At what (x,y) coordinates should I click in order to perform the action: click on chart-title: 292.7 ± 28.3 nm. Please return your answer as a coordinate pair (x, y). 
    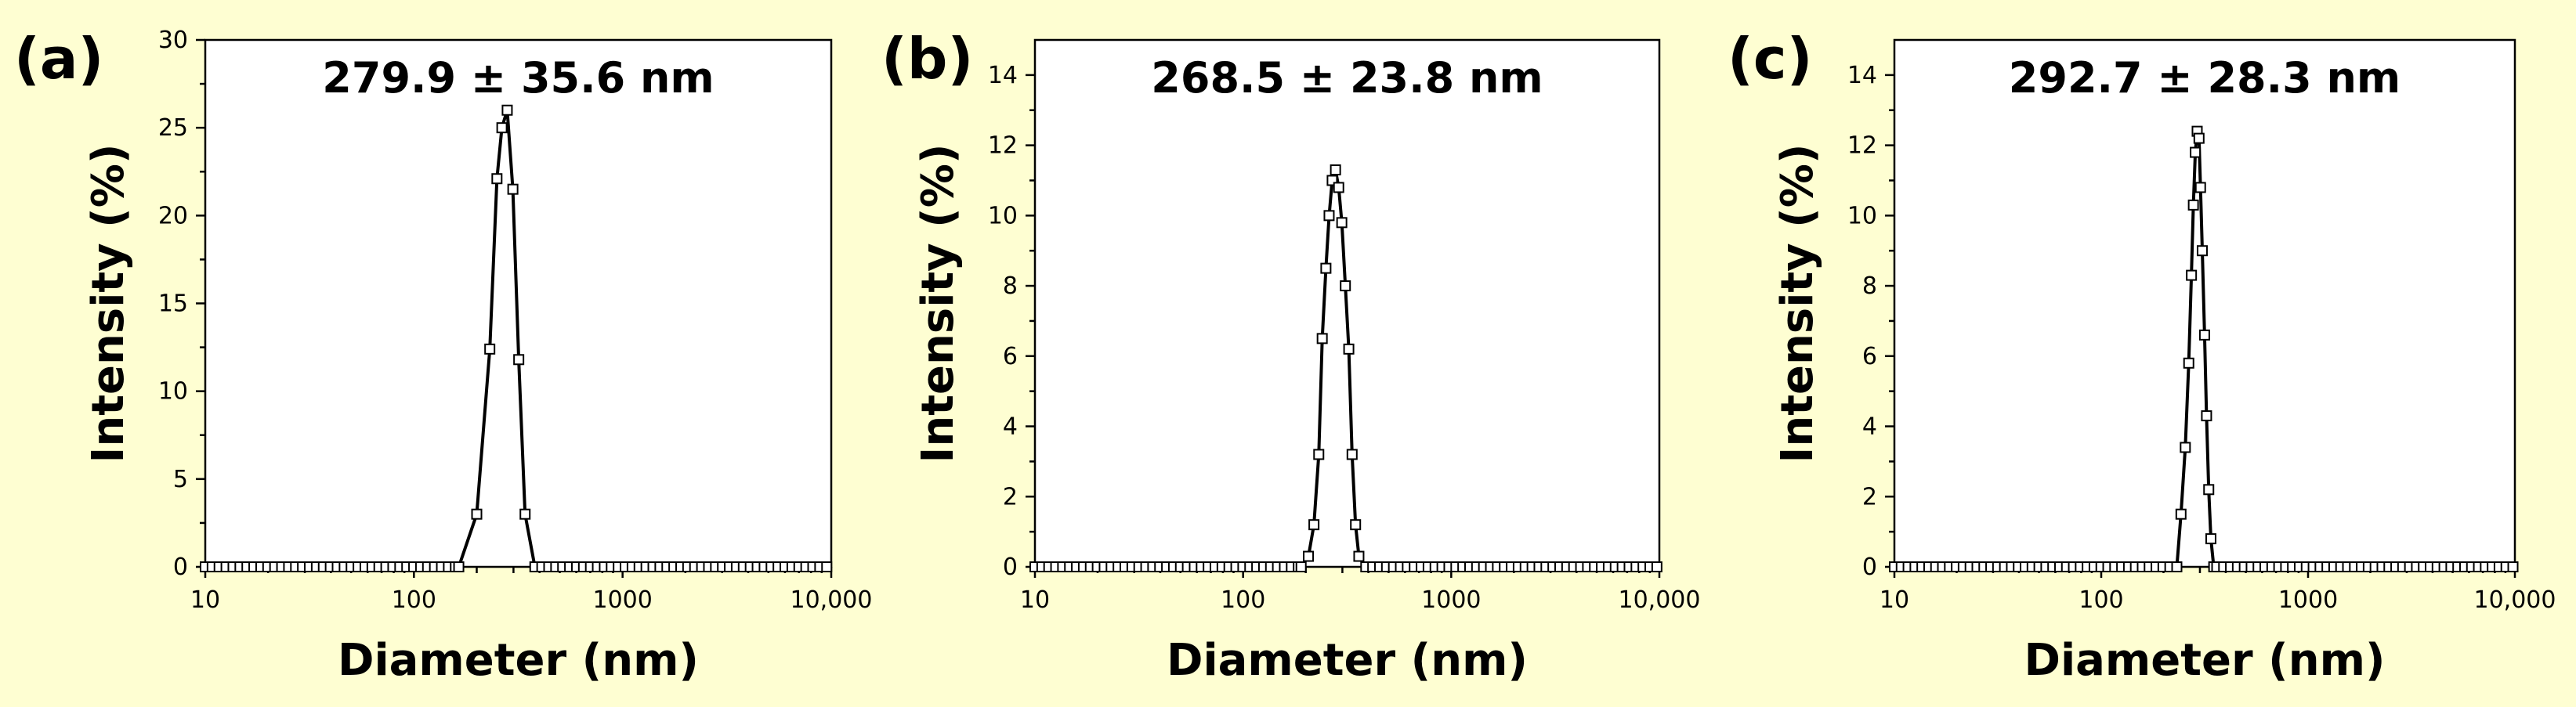
    Looking at the image, I should click on (2205, 78).